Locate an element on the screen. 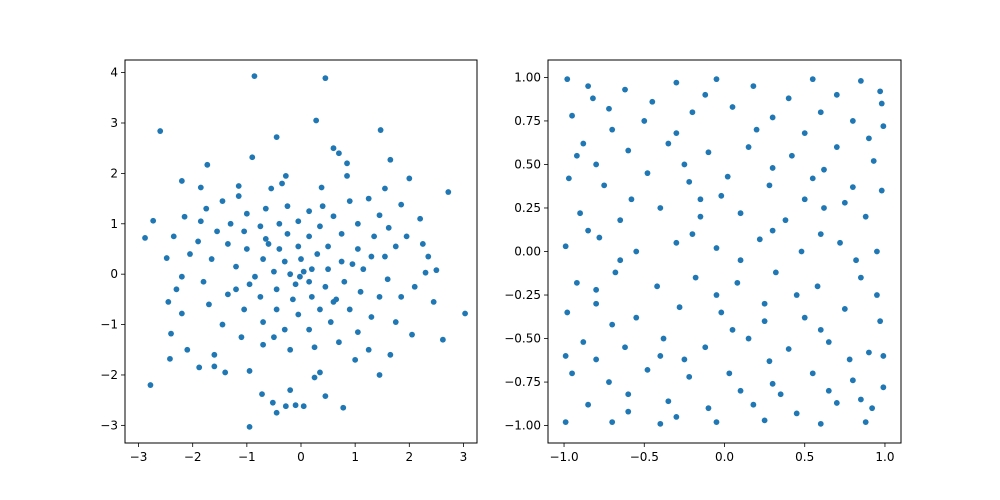  right-x-tick-label: 0.0 is located at coordinates (724, 457).